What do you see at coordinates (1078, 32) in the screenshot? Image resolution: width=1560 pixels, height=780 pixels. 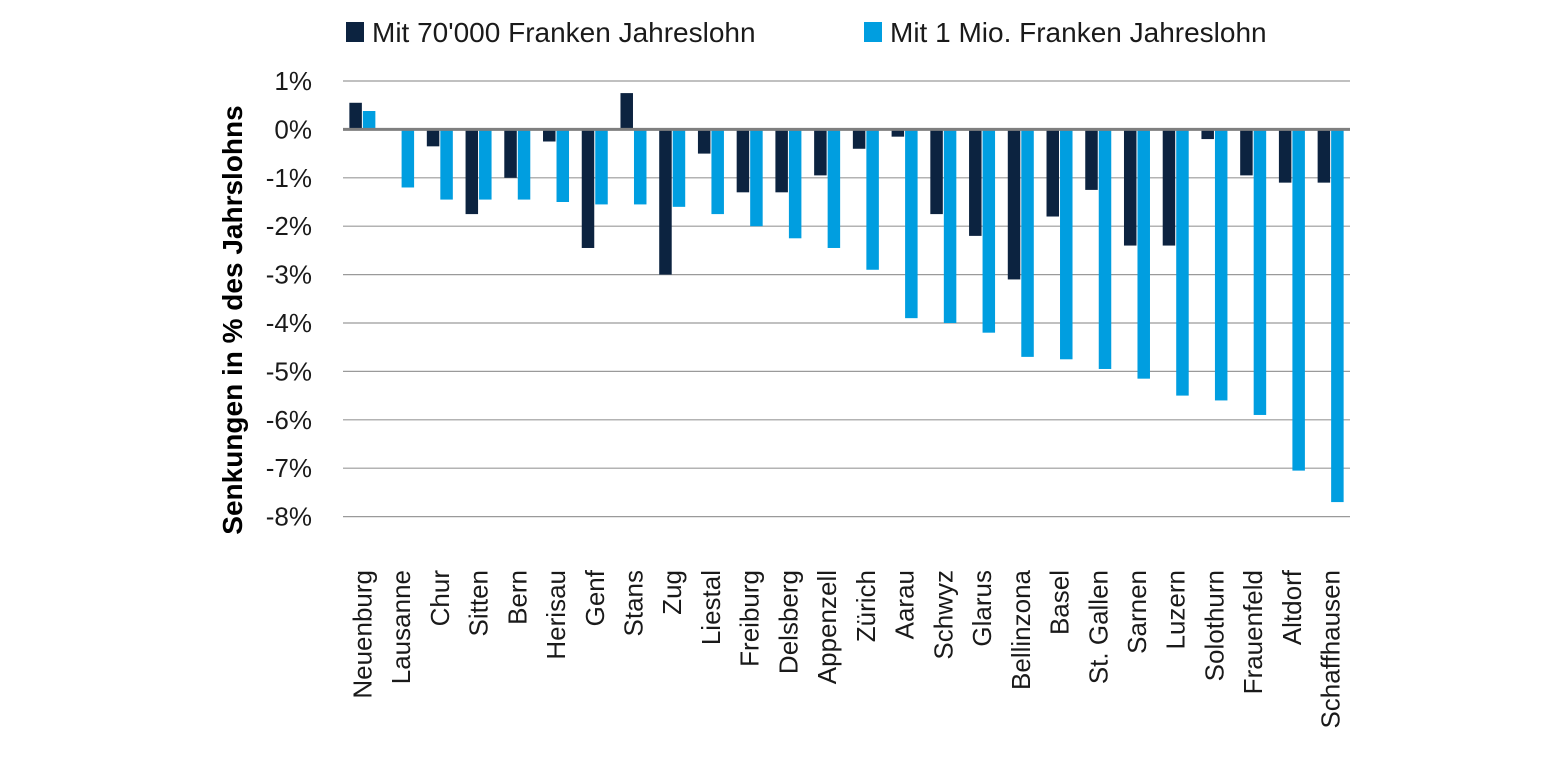 I see `legend-label-1mio: Mit 1 Mio. Franken Jahreslohn` at bounding box center [1078, 32].